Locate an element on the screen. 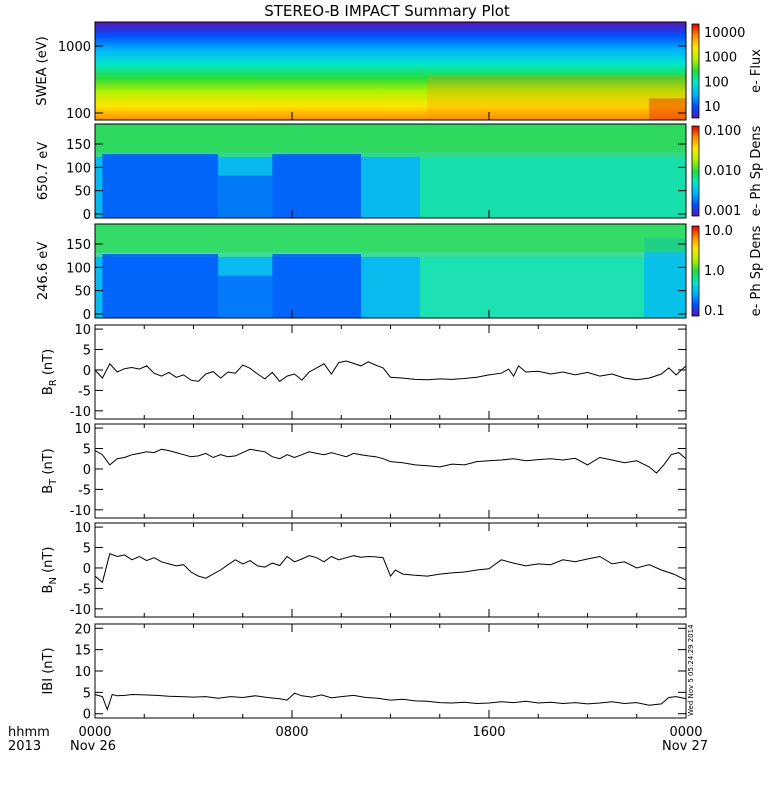 This screenshot has width=780, height=785. x-tick-label: 0800 is located at coordinates (291, 732).